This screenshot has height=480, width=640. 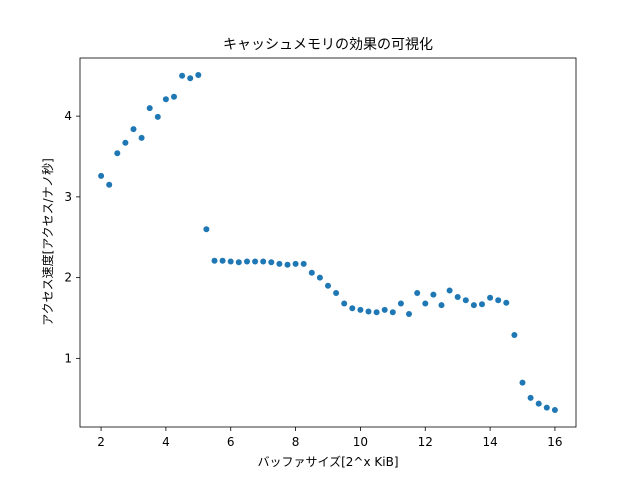 What do you see at coordinates (68, 116) in the screenshot?
I see `y-tick-label: 4` at bounding box center [68, 116].